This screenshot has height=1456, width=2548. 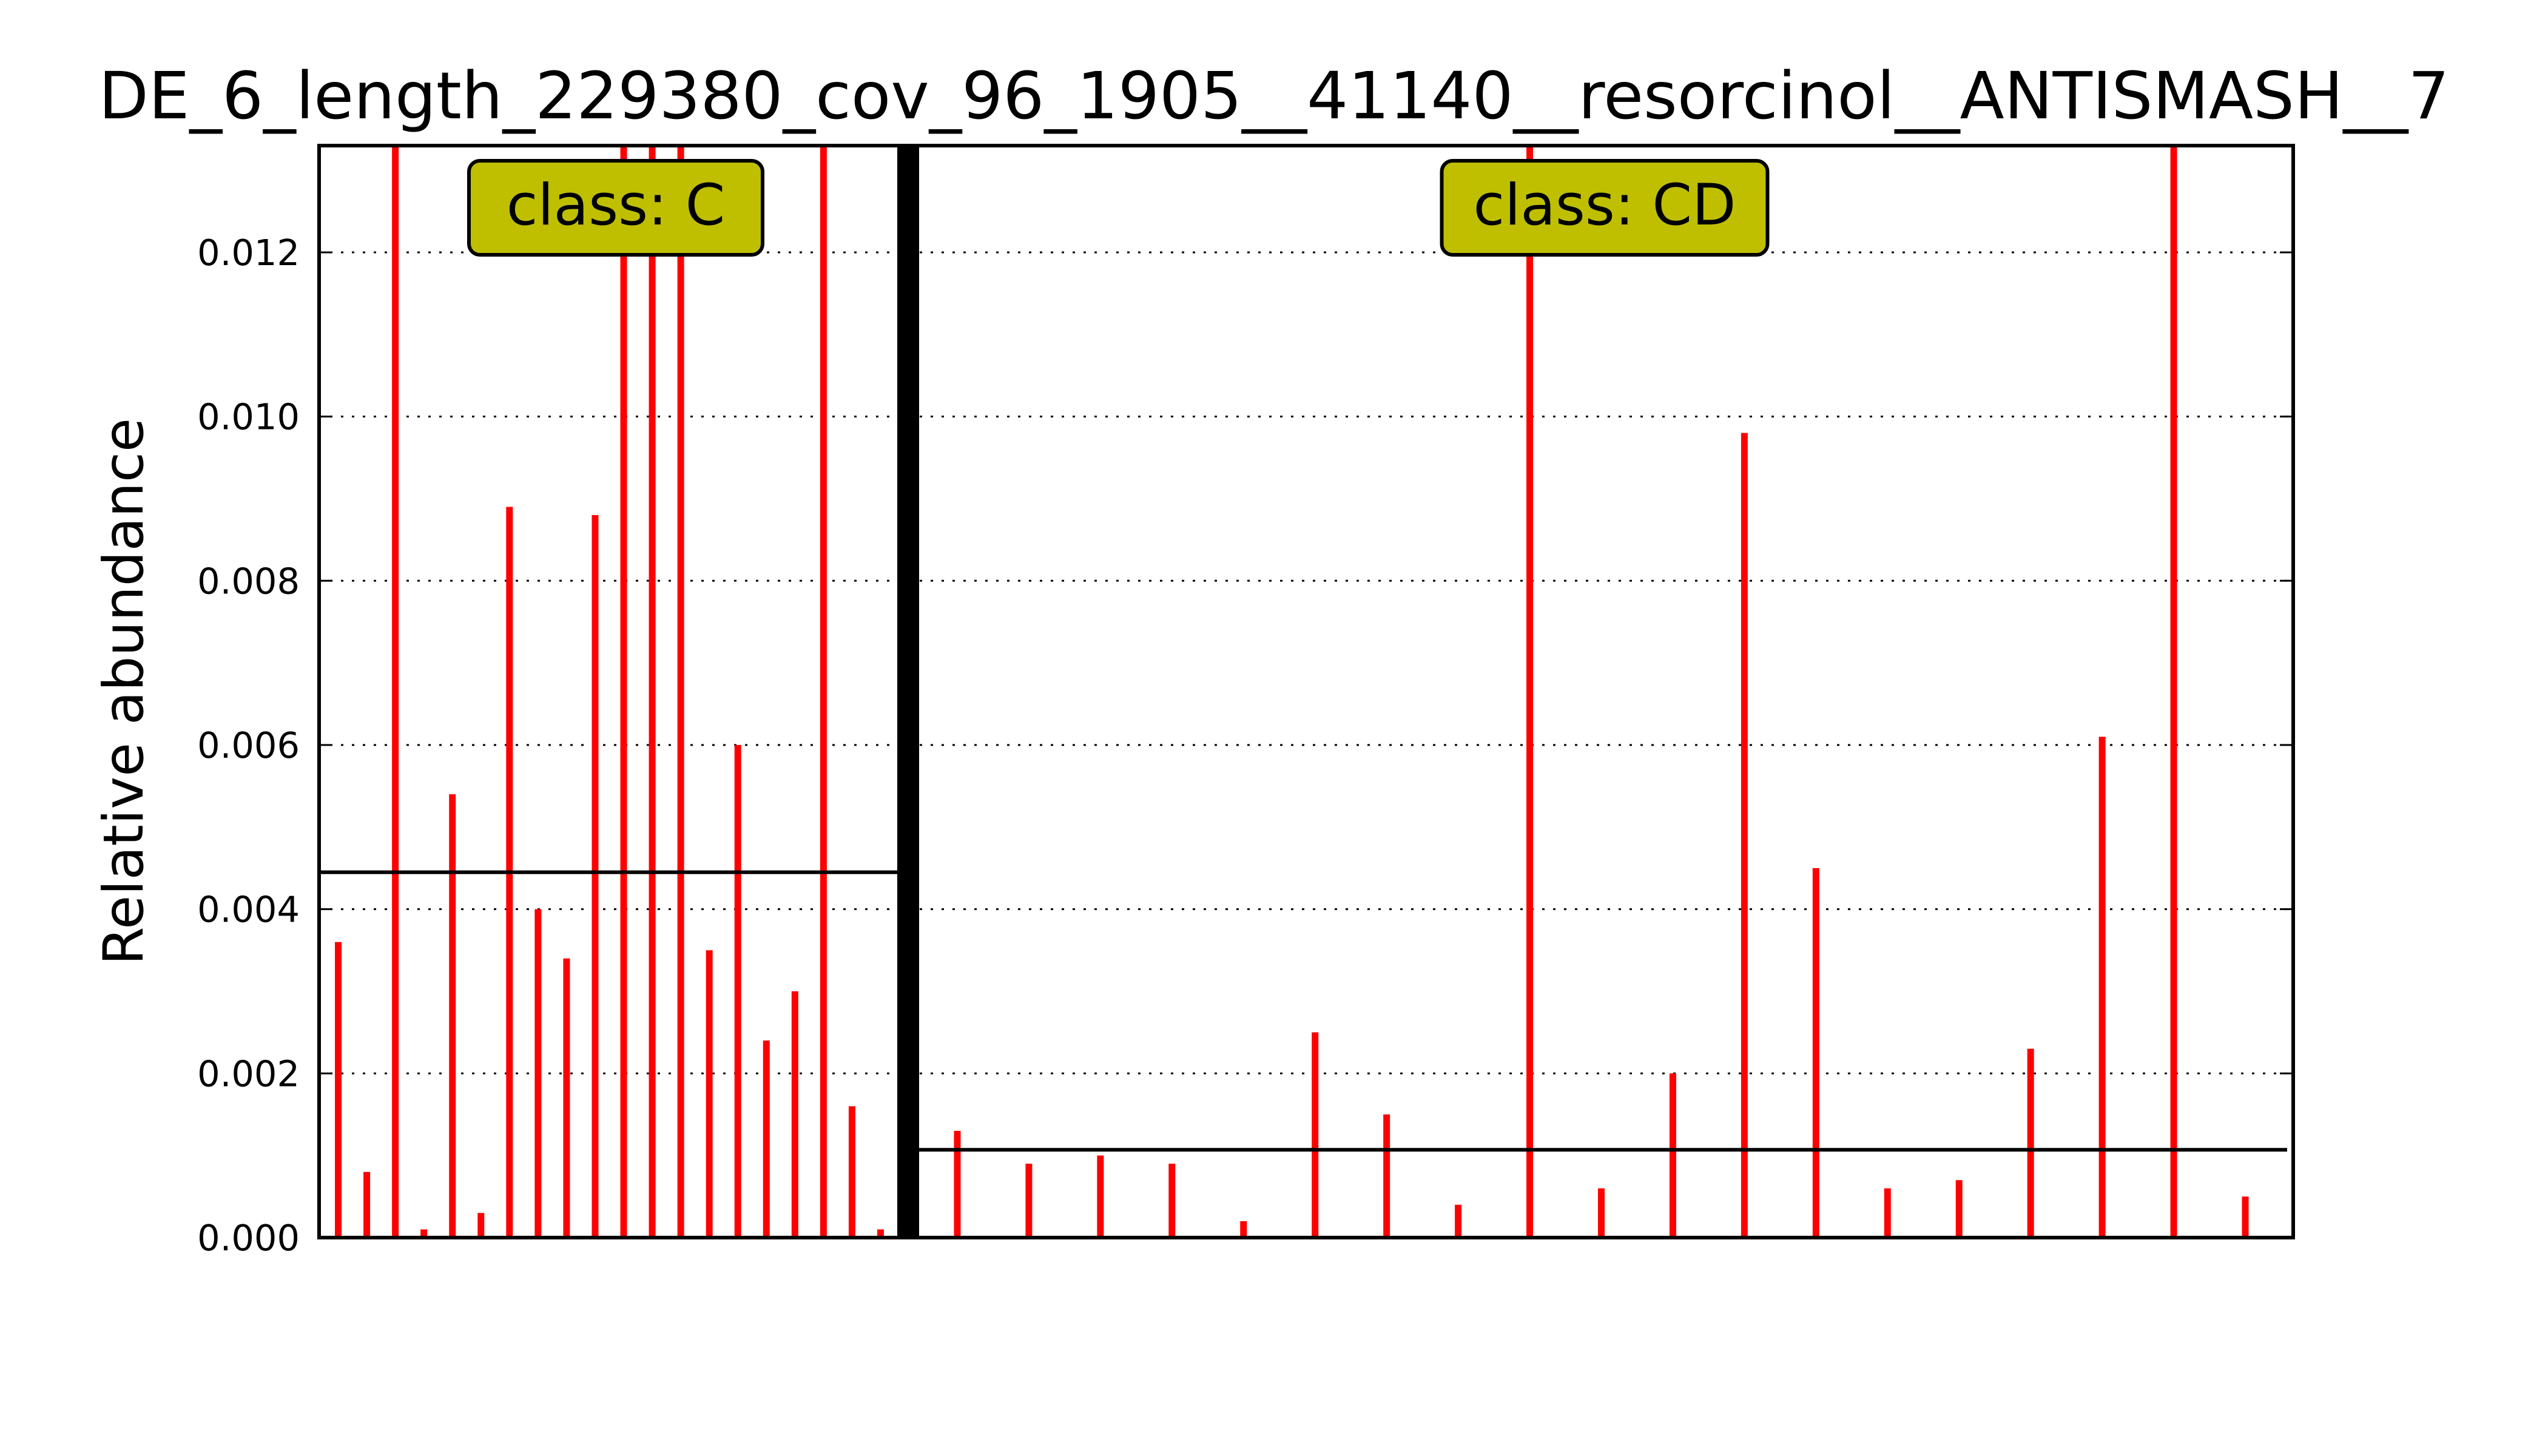 I want to click on group-separator, so click(x=908, y=692).